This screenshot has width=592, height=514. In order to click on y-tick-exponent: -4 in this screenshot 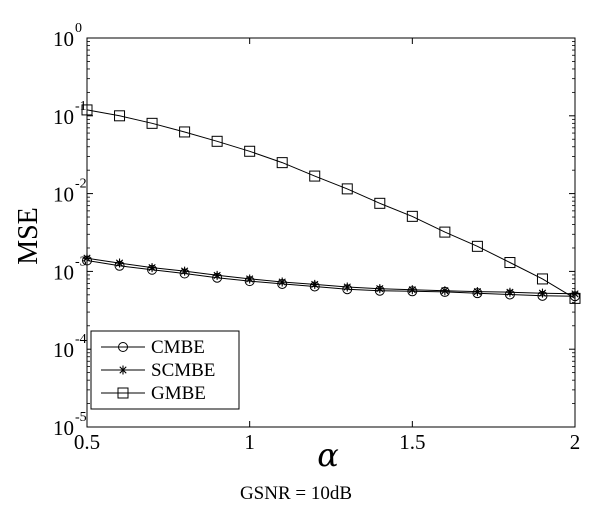, I will do `click(81, 339)`.